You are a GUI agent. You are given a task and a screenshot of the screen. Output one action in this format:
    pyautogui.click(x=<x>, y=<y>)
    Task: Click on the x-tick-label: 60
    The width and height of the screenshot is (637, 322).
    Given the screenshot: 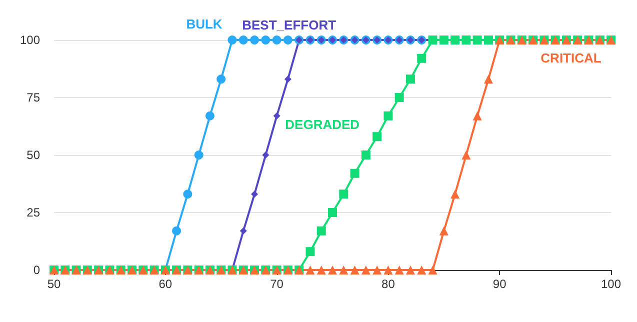 What is the action you would take?
    pyautogui.click(x=165, y=284)
    